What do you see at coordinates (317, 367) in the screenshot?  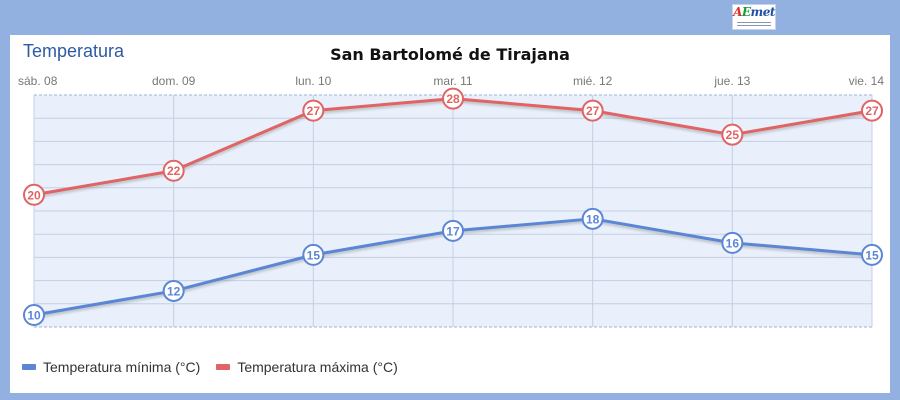 I see `legend-label-maxima: Temperatura máxima (°C)` at bounding box center [317, 367].